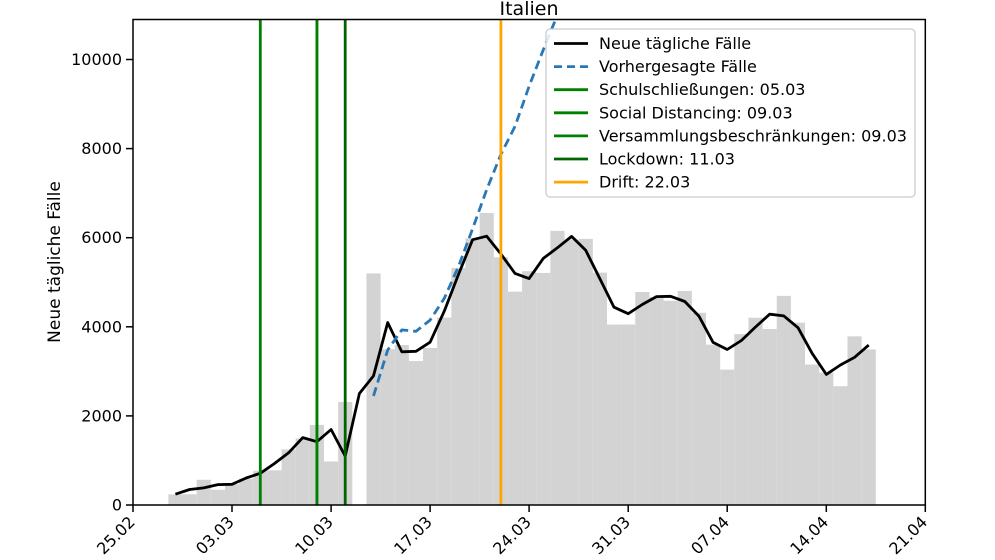 This screenshot has width=995, height=560. Describe the element at coordinates (710, 535) in the screenshot. I see `x-tick-label-07.04: 07.04` at that location.